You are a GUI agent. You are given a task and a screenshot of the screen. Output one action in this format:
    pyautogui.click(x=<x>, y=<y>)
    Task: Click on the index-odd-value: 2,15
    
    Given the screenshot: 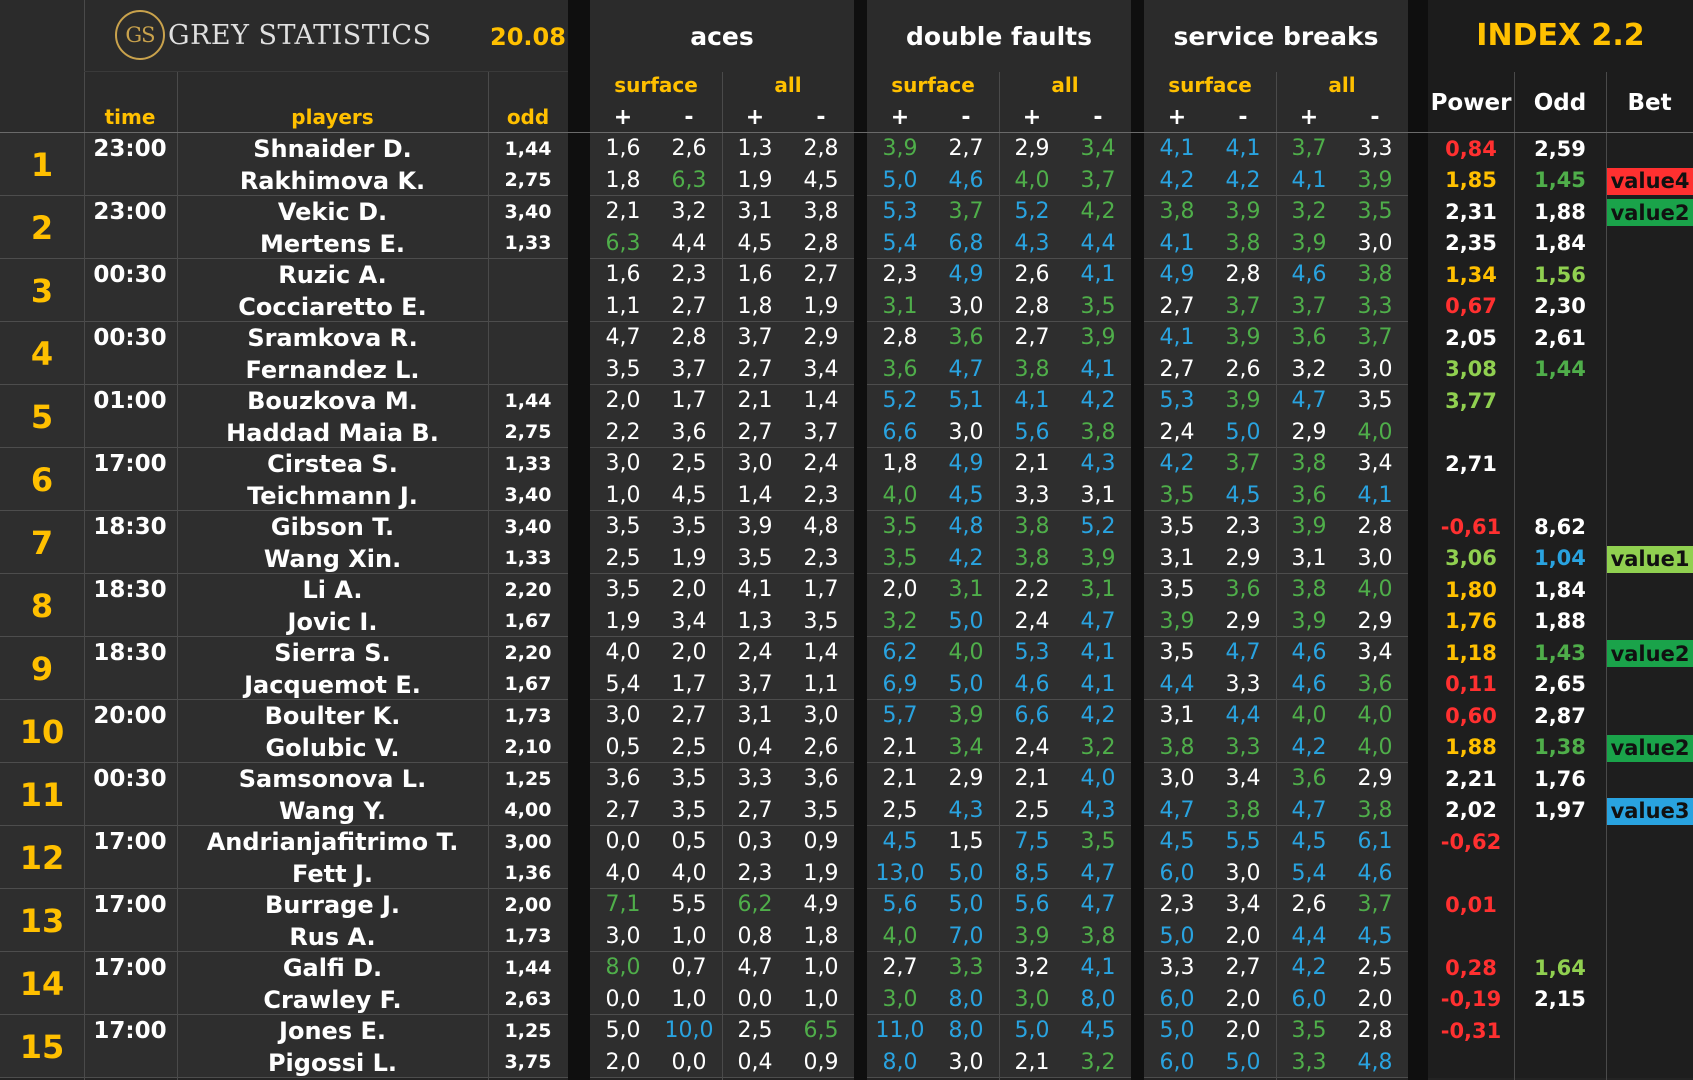 What is the action you would take?
    pyautogui.click(x=1560, y=999)
    